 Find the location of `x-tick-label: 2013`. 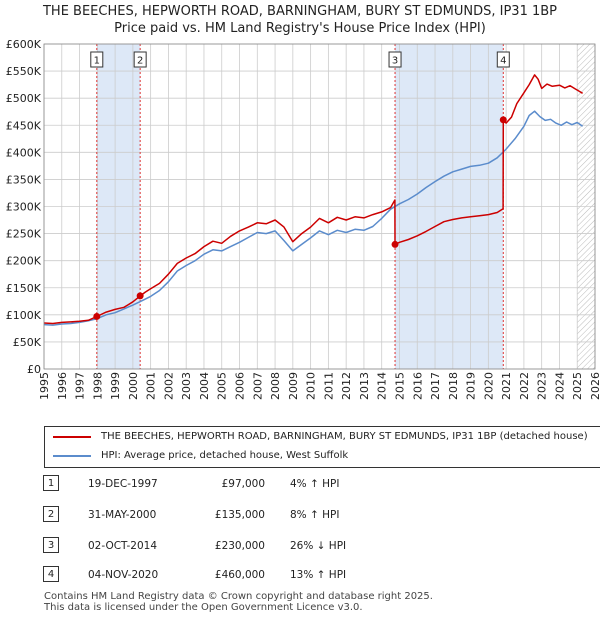

x-tick-label: 2013 is located at coordinates (364, 386).